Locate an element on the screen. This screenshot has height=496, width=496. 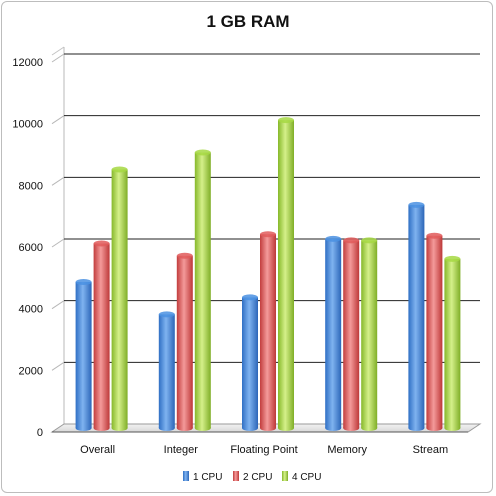
legend-item: 1 CPU is located at coordinates (202, 477).